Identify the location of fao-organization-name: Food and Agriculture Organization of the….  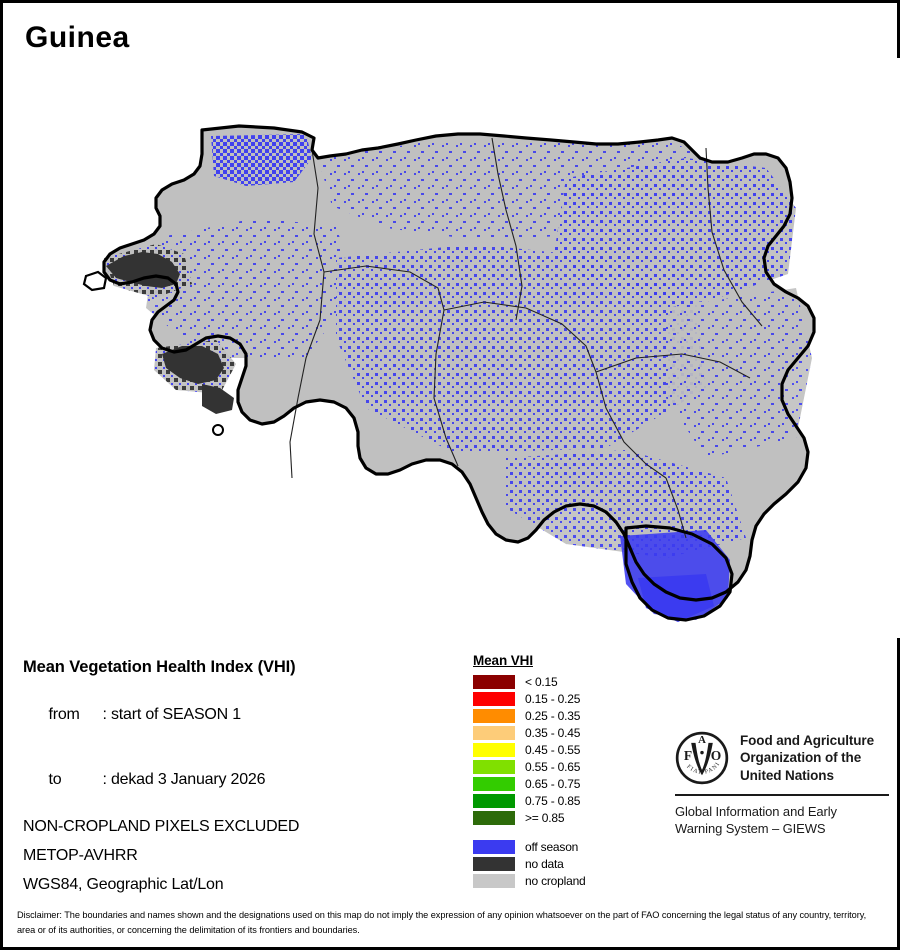
(807, 757).